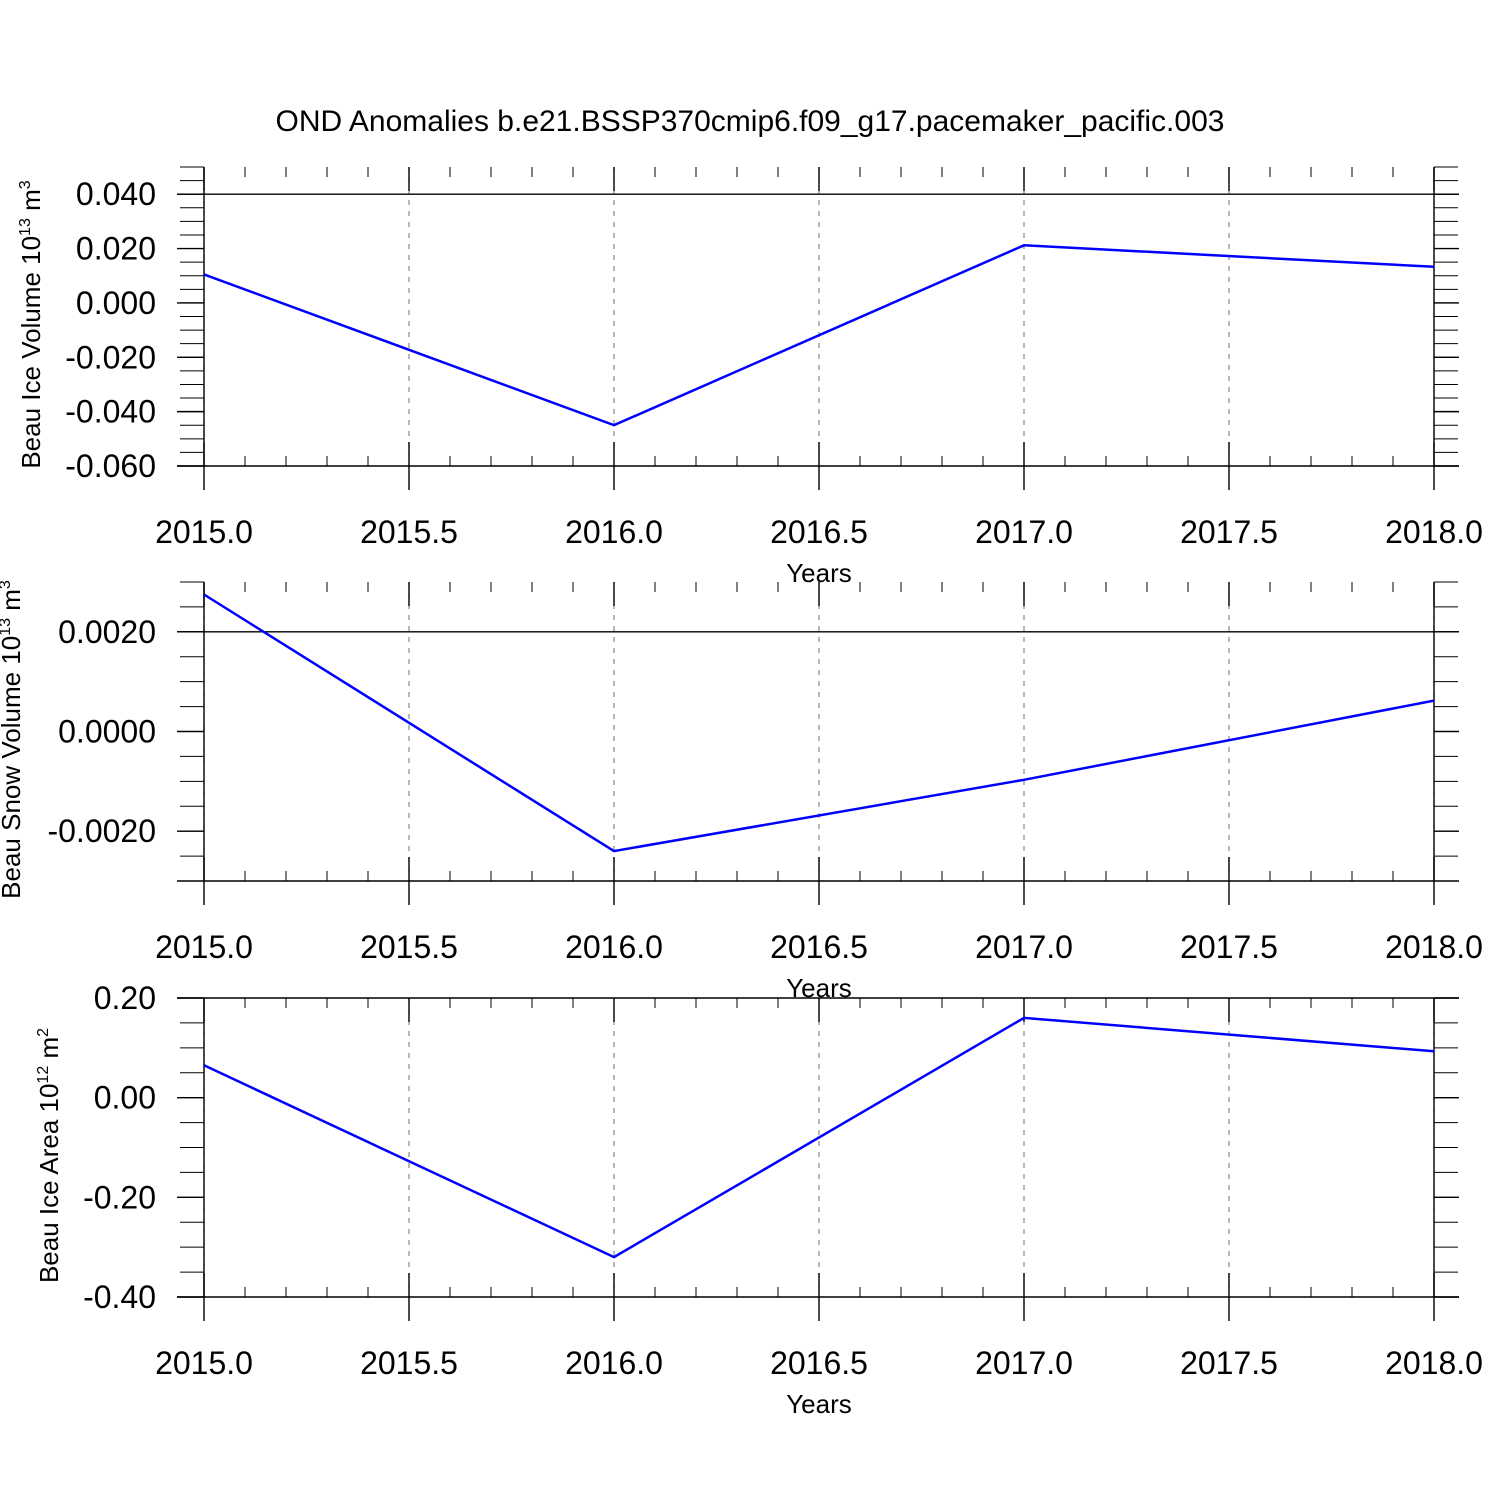 The image size is (1500, 1500). What do you see at coordinates (119, 1197) in the screenshot?
I see `y-tick-label: -0.20` at bounding box center [119, 1197].